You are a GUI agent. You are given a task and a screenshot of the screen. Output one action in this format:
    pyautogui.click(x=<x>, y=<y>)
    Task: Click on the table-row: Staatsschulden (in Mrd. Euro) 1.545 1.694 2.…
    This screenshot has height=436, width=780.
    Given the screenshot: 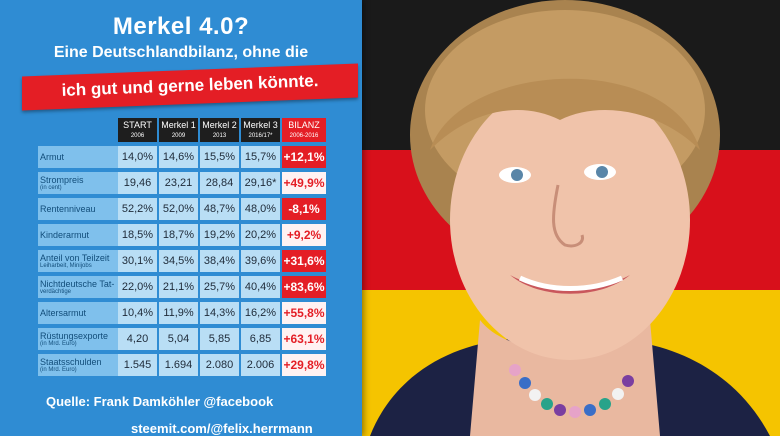 What is the action you would take?
    pyautogui.click(x=198, y=365)
    